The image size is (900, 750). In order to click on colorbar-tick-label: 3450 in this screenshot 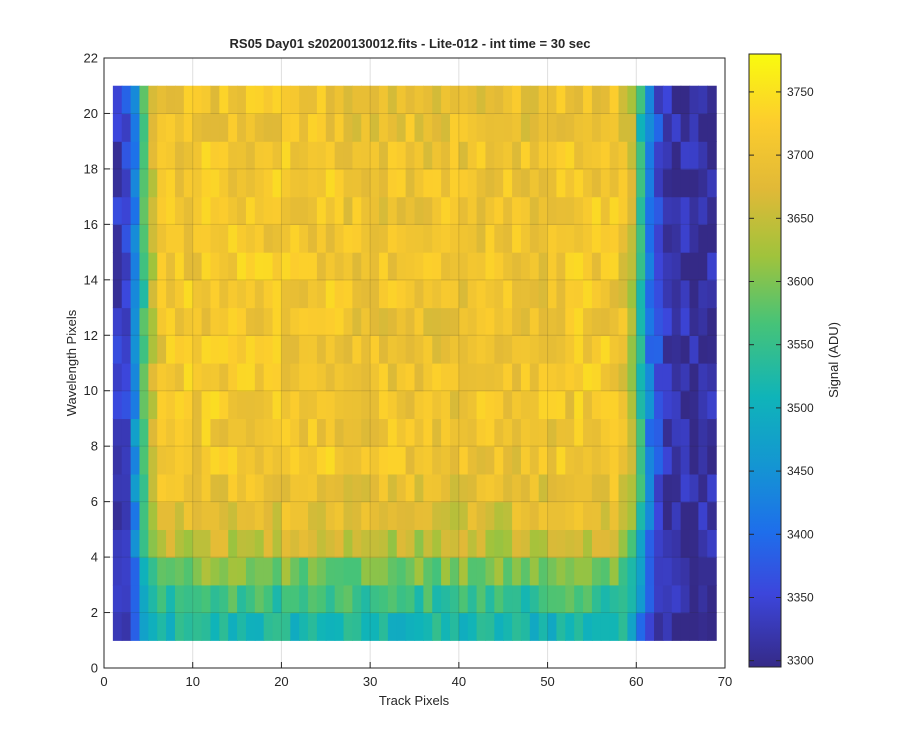, I will do `click(800, 471)`.